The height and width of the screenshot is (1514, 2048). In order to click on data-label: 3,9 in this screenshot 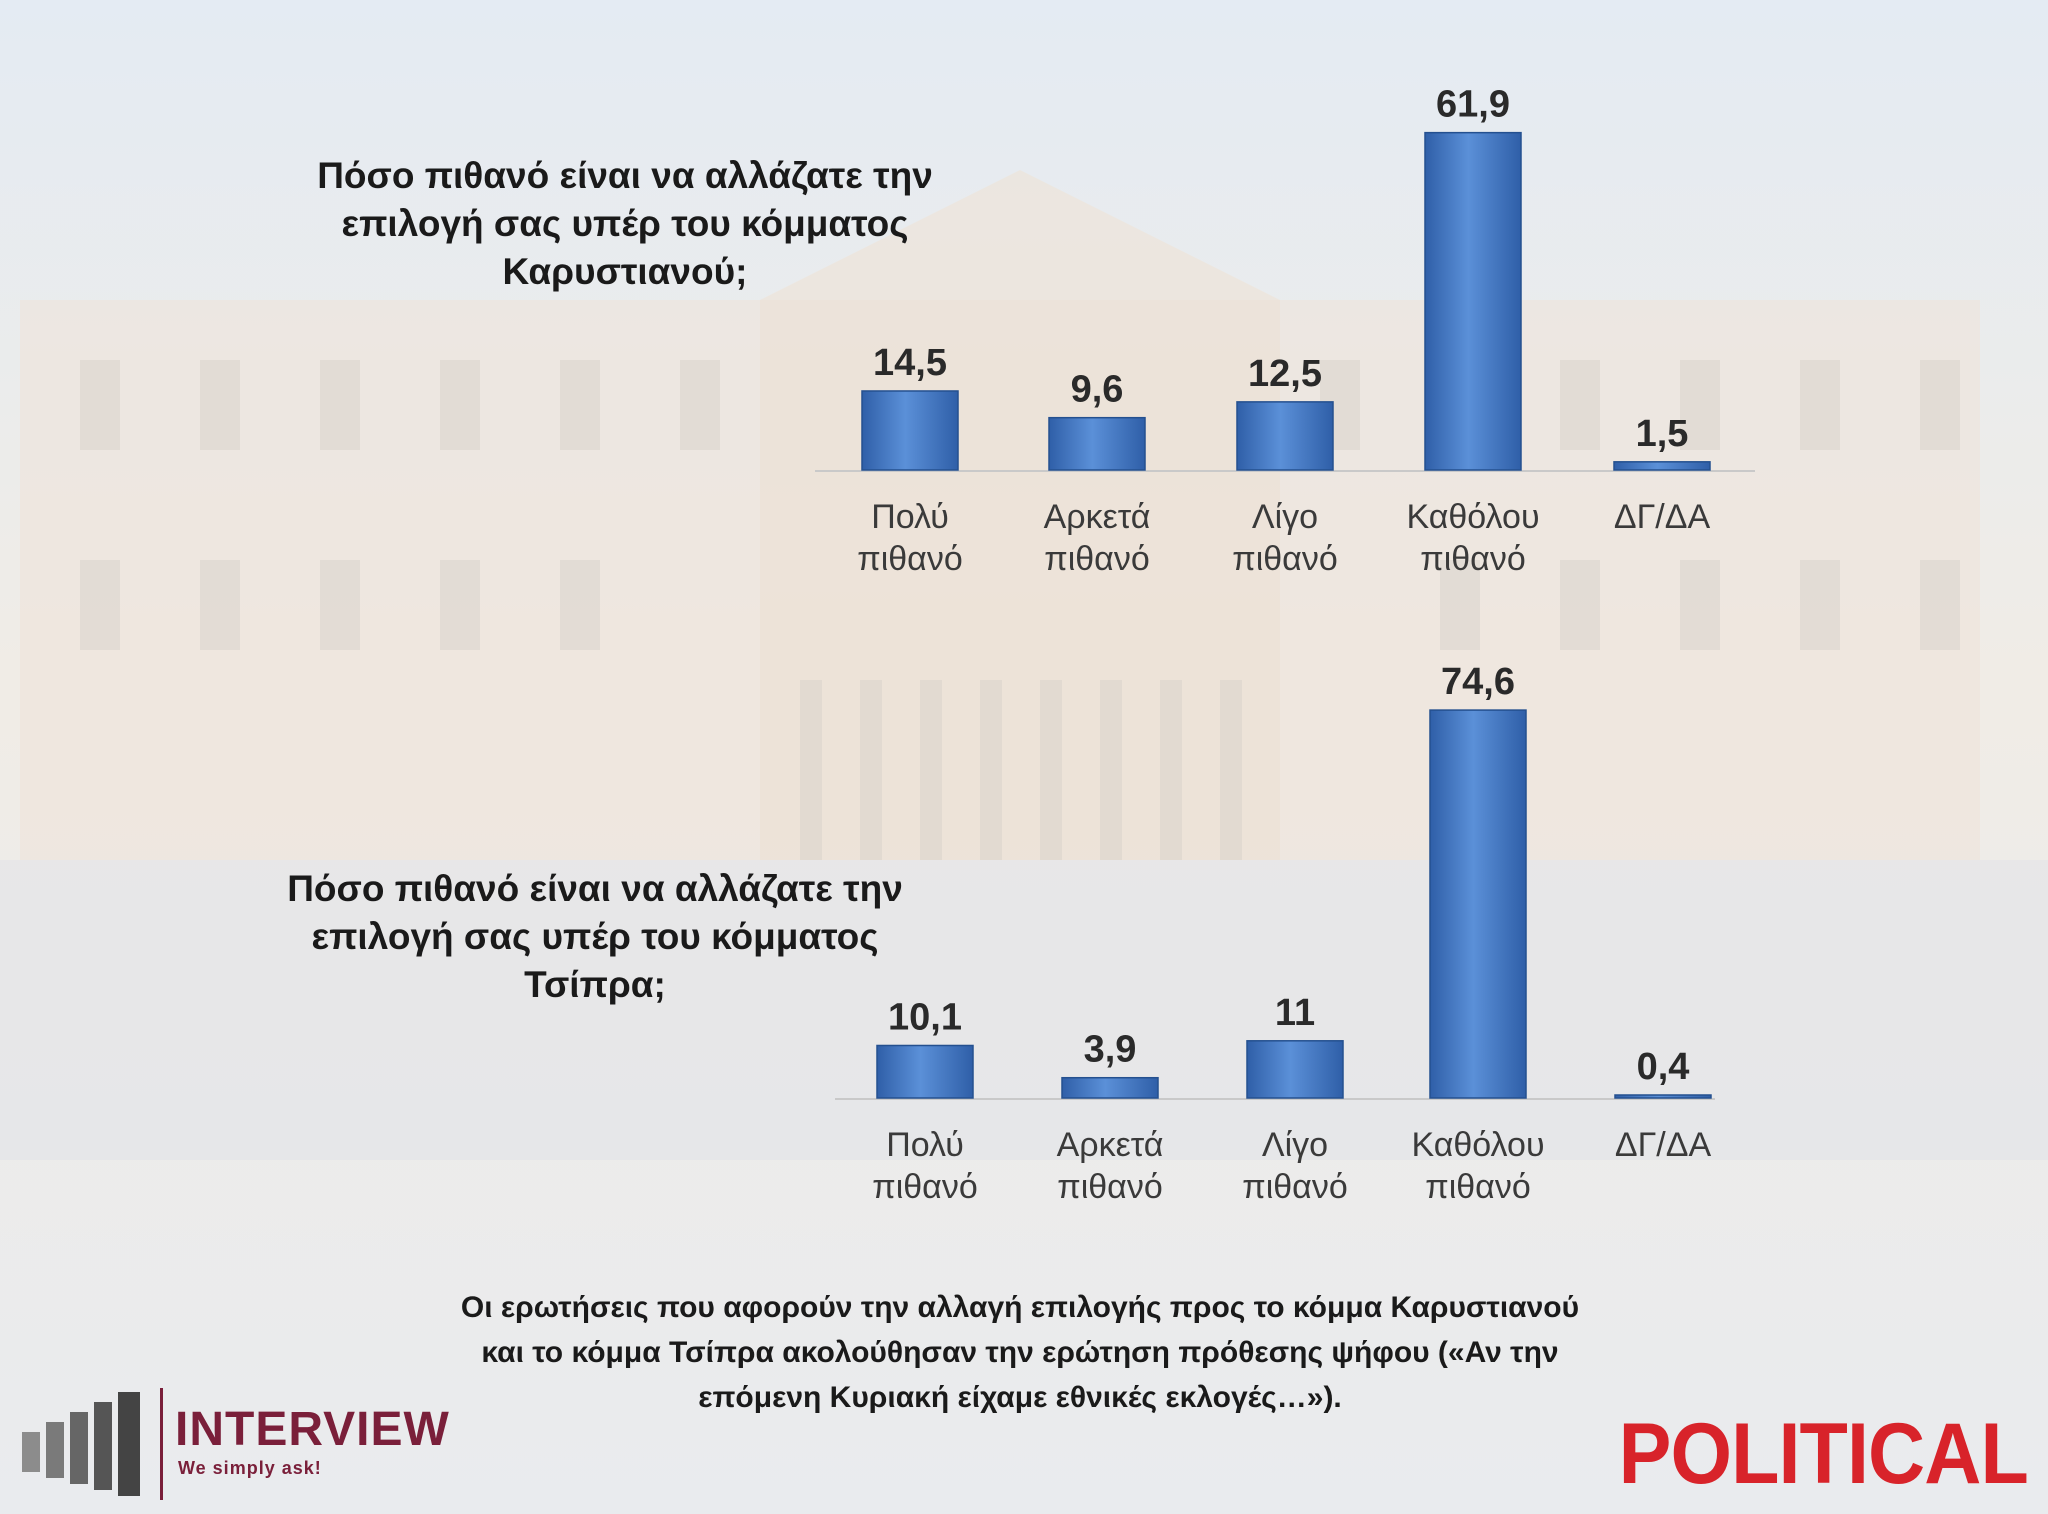, I will do `click(1110, 1050)`.